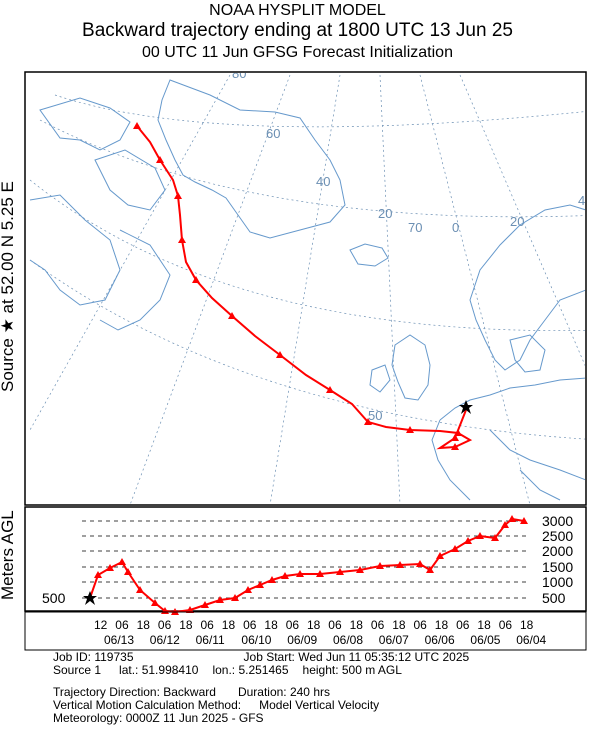  What do you see at coordinates (485, 640) in the screenshot?
I see `date-label: 06/05` at bounding box center [485, 640].